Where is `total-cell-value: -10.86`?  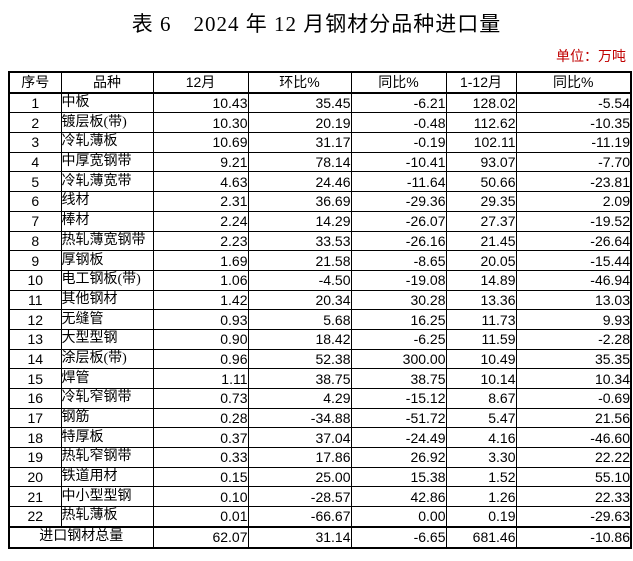
total-cell-value: -10.86 is located at coordinates (573, 536).